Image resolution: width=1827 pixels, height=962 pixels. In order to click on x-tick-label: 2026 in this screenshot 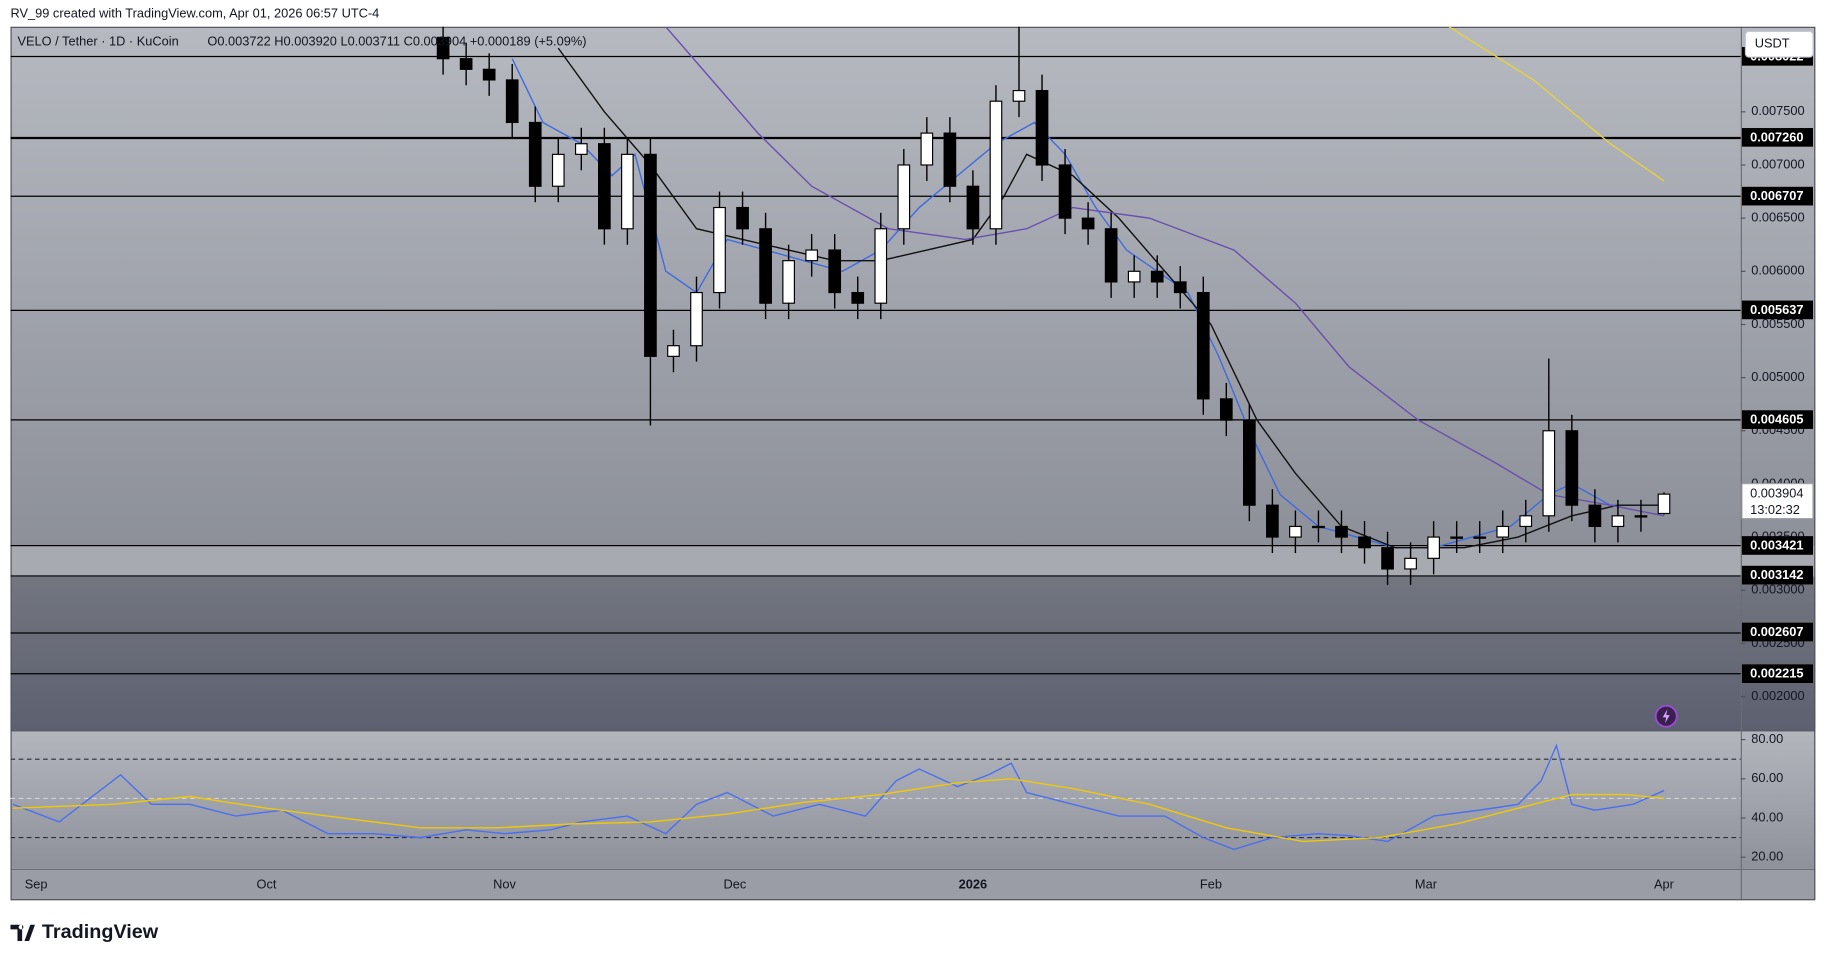, I will do `click(973, 884)`.